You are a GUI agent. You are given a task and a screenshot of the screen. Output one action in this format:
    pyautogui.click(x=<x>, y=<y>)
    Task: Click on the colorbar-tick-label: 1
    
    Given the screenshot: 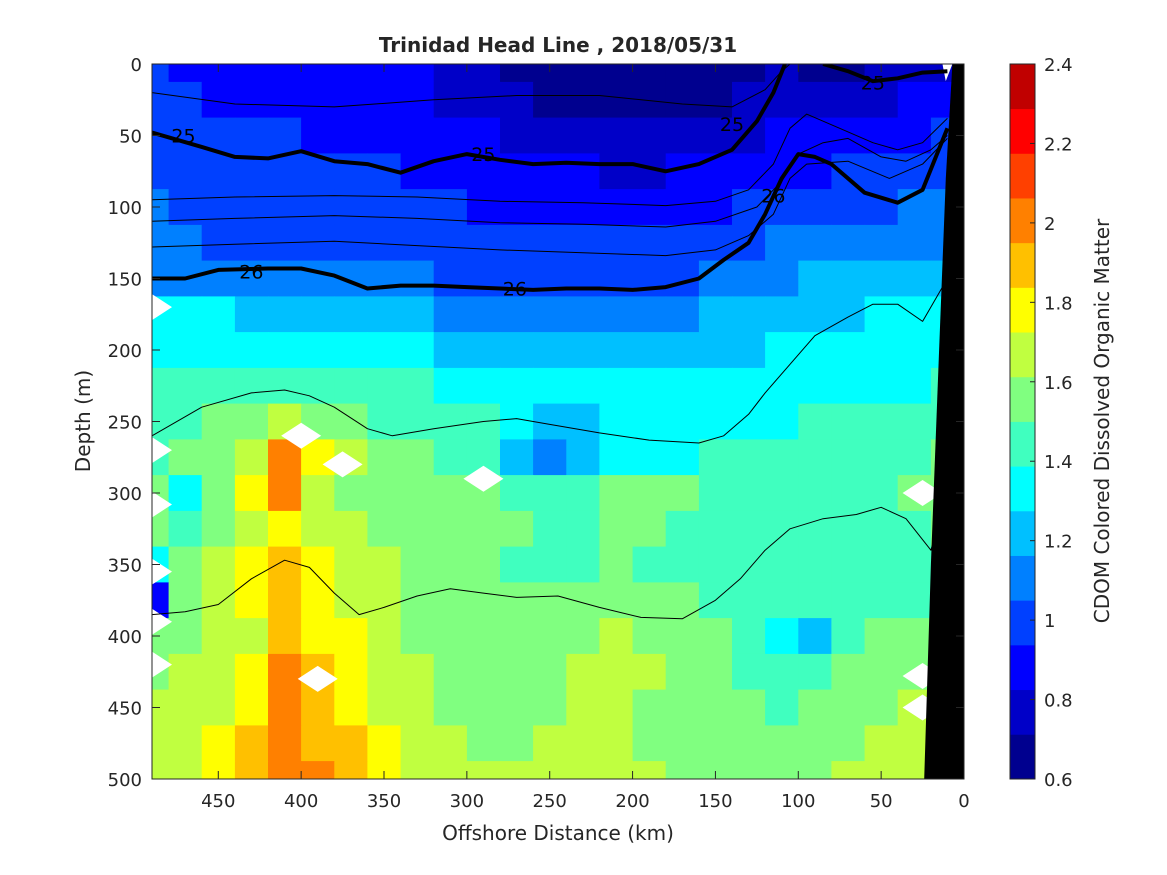 What is the action you would take?
    pyautogui.click(x=1049, y=621)
    